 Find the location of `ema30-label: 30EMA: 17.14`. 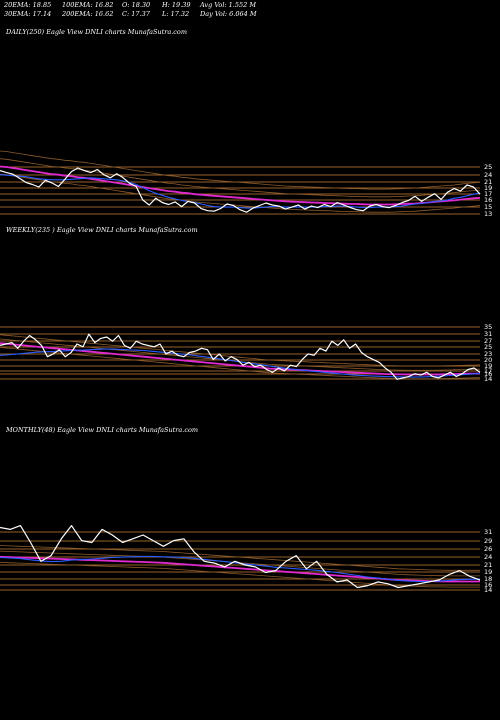

ema30-label: 30EMA: 17.14 is located at coordinates (28, 14).